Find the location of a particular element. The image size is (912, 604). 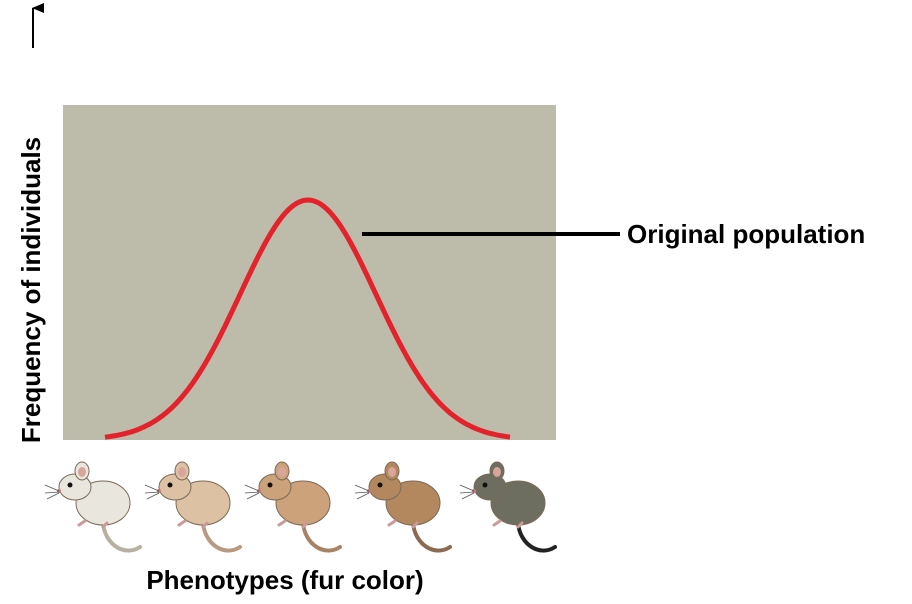

x-axis-label: Phenotypes (fur color) is located at coordinates (284, 580).